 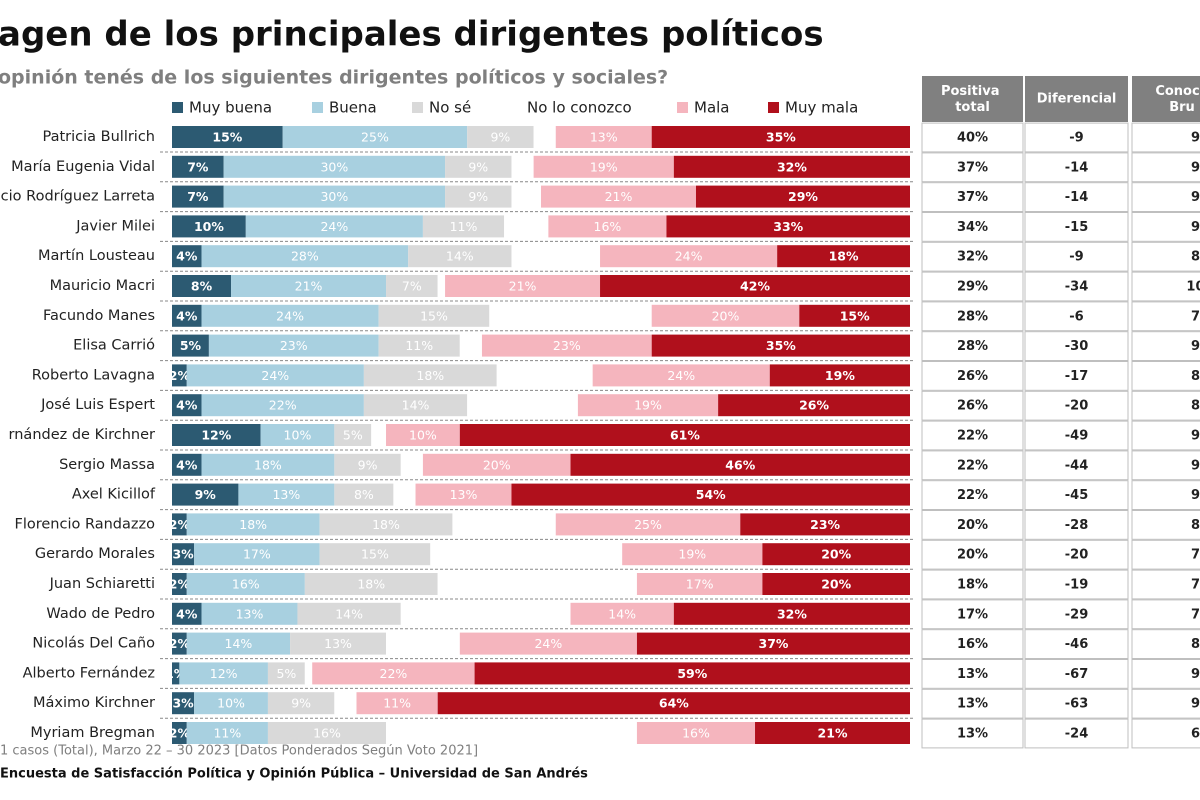 What do you see at coordinates (821, 108) in the screenshot?
I see `legend-label: Muy mala` at bounding box center [821, 108].